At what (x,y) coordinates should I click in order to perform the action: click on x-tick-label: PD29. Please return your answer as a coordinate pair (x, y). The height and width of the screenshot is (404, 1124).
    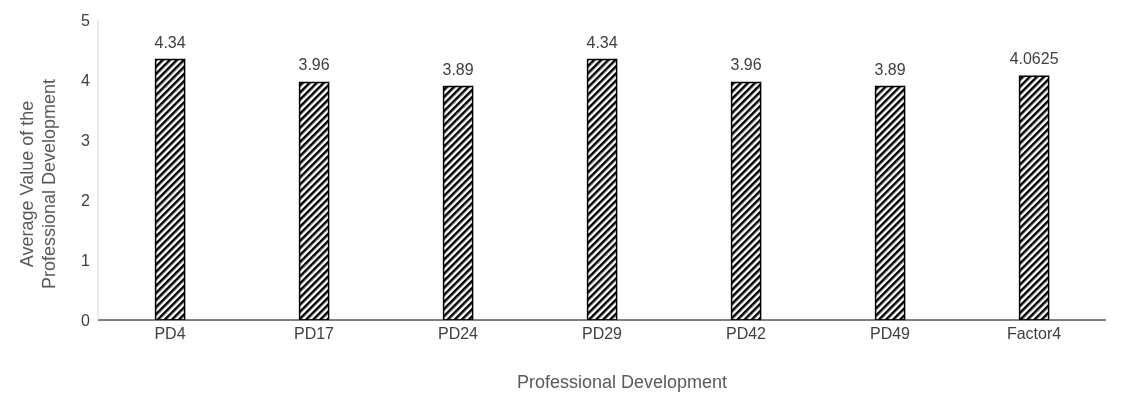
    Looking at the image, I should click on (602, 334).